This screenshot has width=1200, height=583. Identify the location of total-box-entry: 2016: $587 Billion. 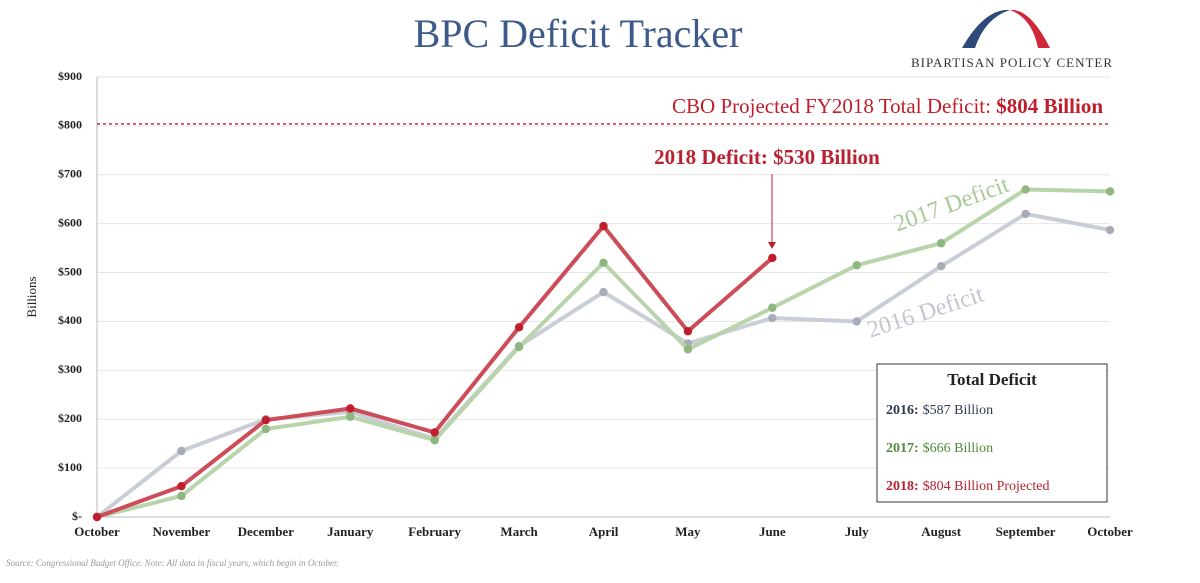
(939, 410).